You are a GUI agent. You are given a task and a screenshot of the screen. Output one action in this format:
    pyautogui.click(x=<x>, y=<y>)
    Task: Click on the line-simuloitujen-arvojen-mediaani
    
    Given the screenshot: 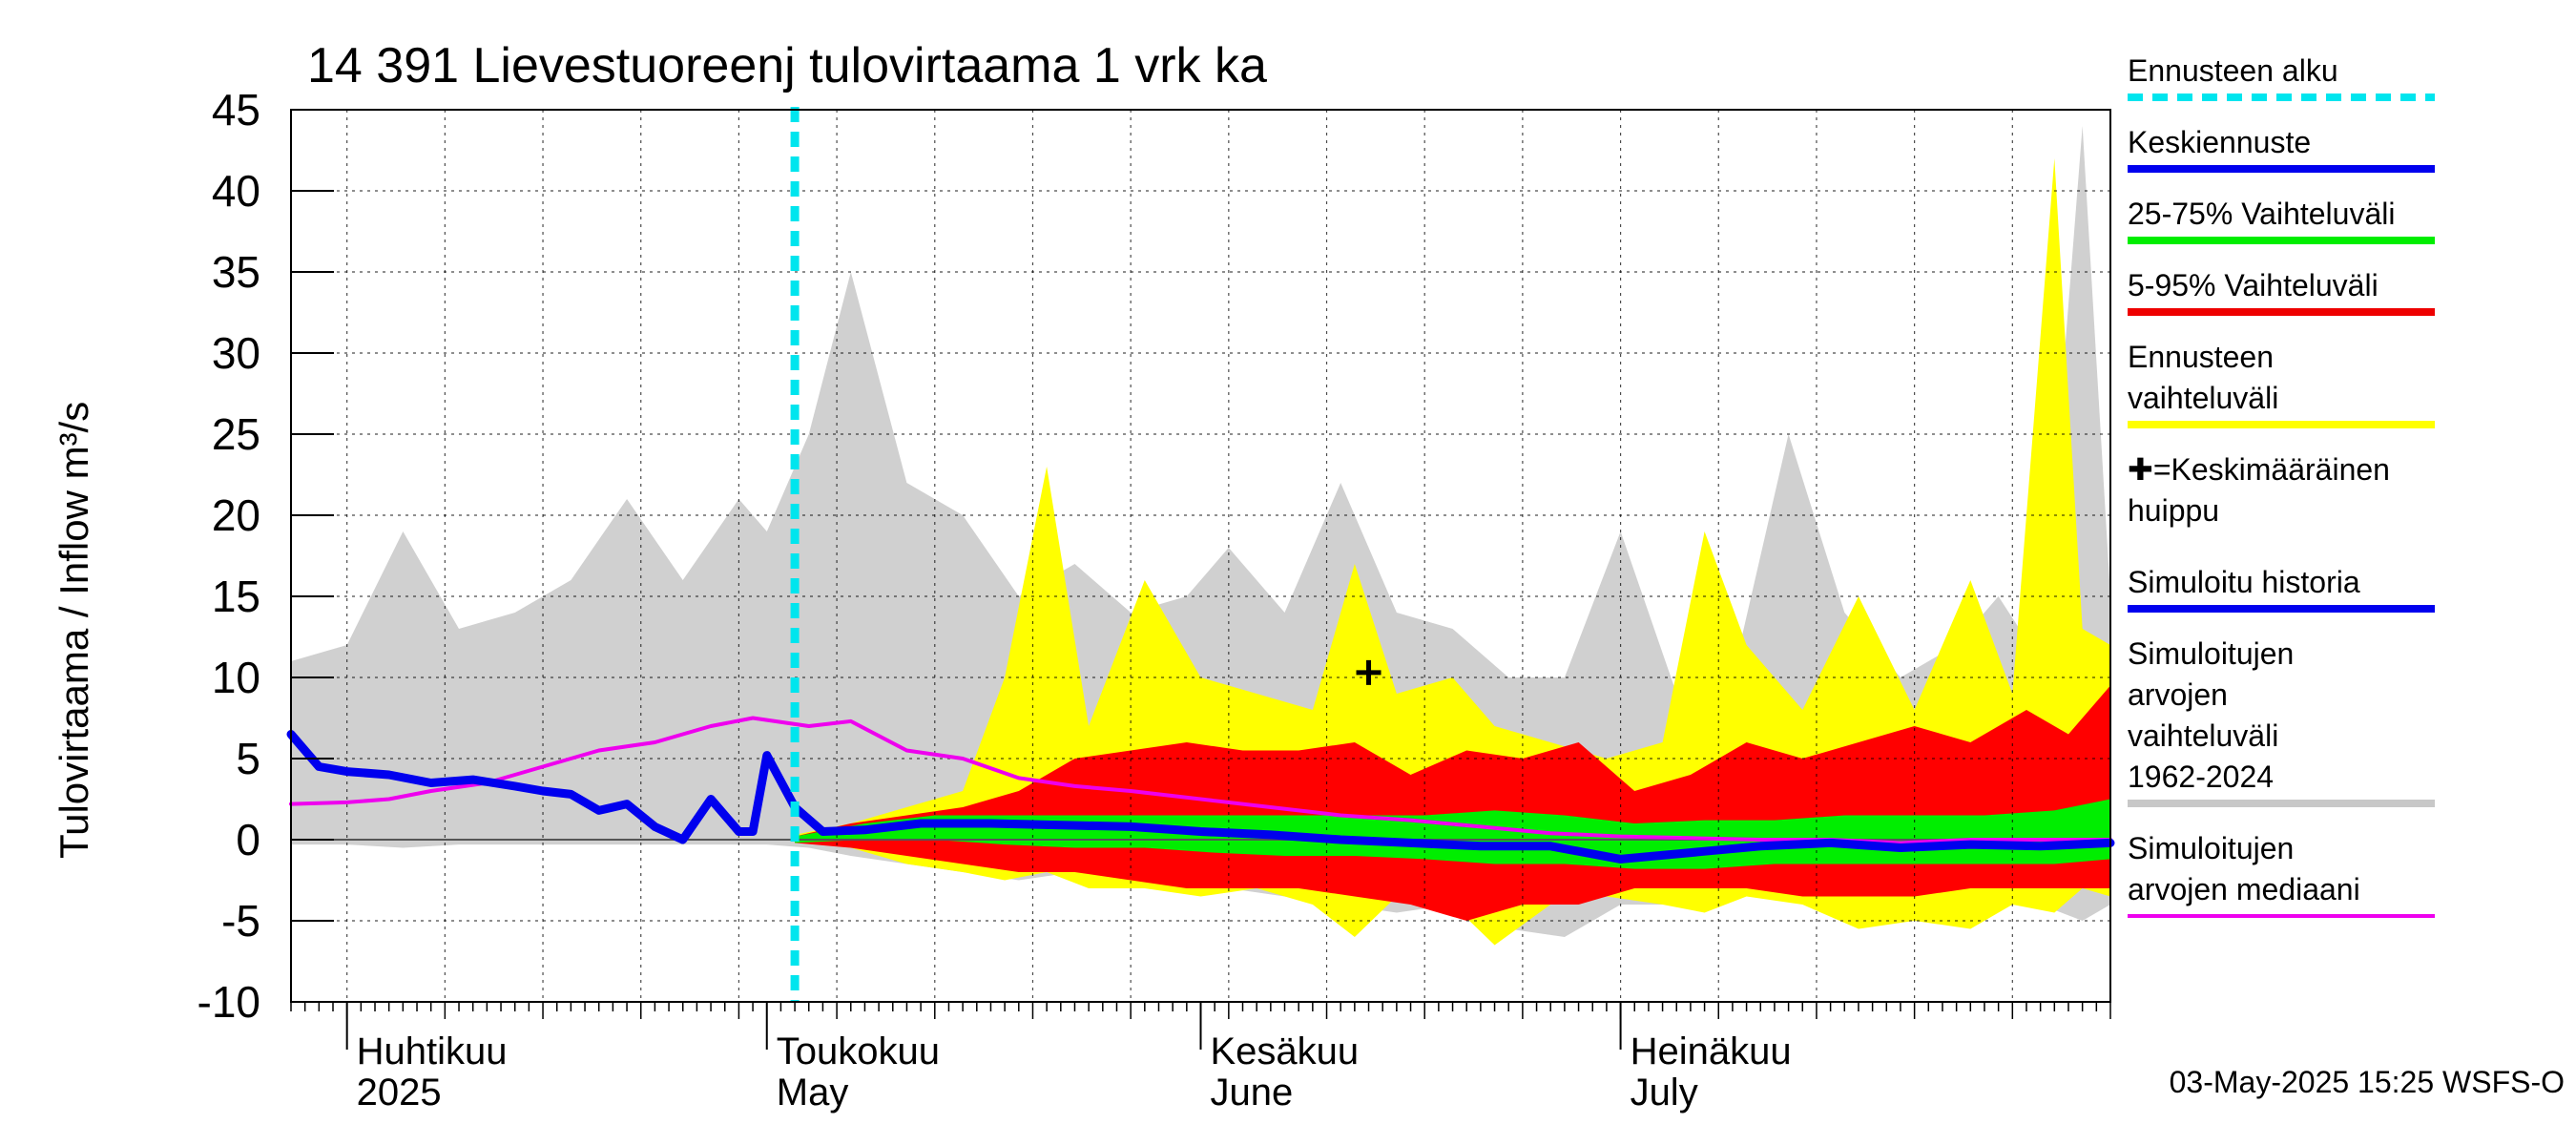 What is the action you would take?
    pyautogui.click(x=1200, y=780)
    